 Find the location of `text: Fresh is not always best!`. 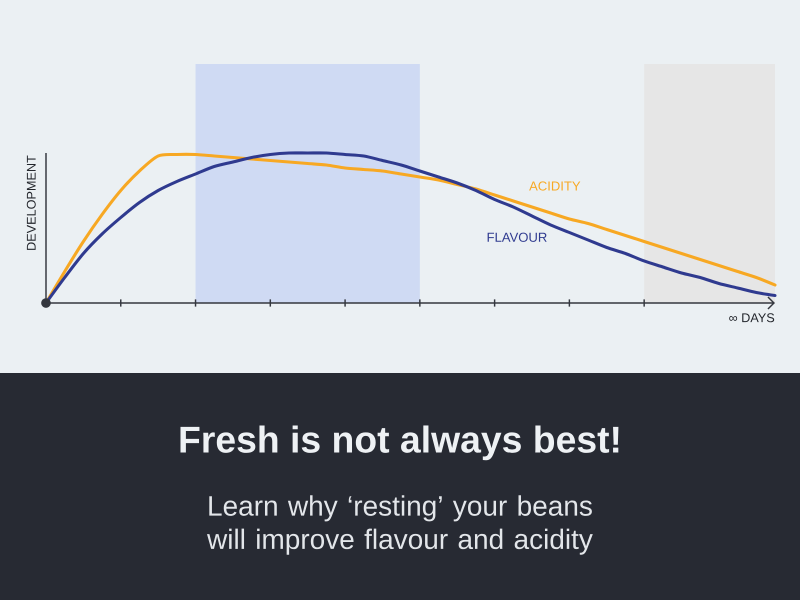

text: Fresh is not always best! is located at coordinates (399, 442).